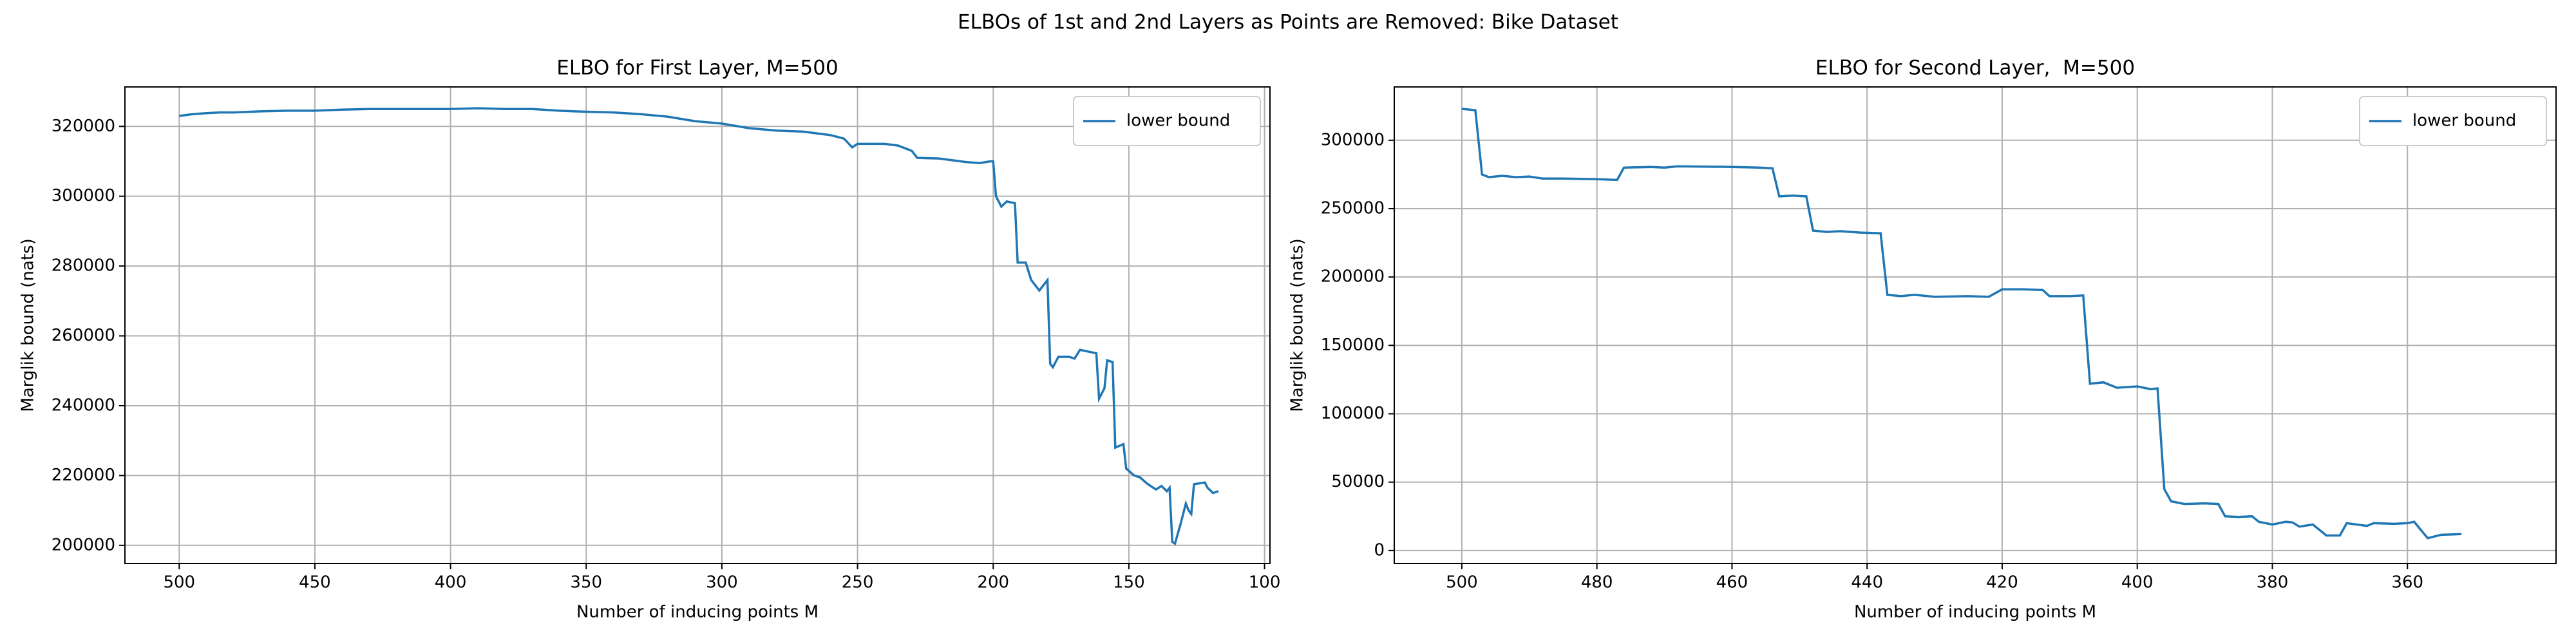 The height and width of the screenshot is (644, 2576). Describe the element at coordinates (2407, 582) in the screenshot. I see `x-tick-label: 360` at that location.